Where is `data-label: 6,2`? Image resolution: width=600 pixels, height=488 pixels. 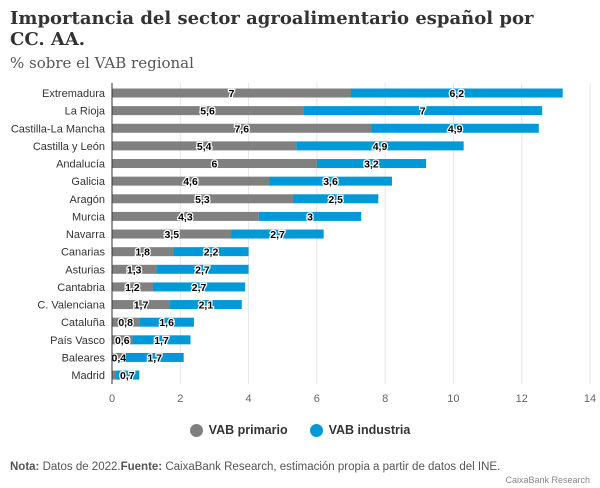 data-label: 6,2 is located at coordinates (457, 94).